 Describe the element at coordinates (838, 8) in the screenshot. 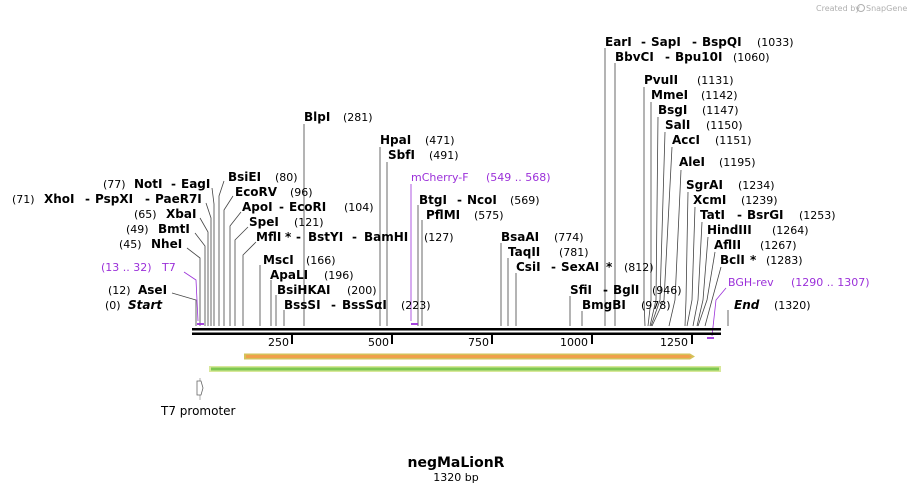

I see `brand-text: Created by` at that location.